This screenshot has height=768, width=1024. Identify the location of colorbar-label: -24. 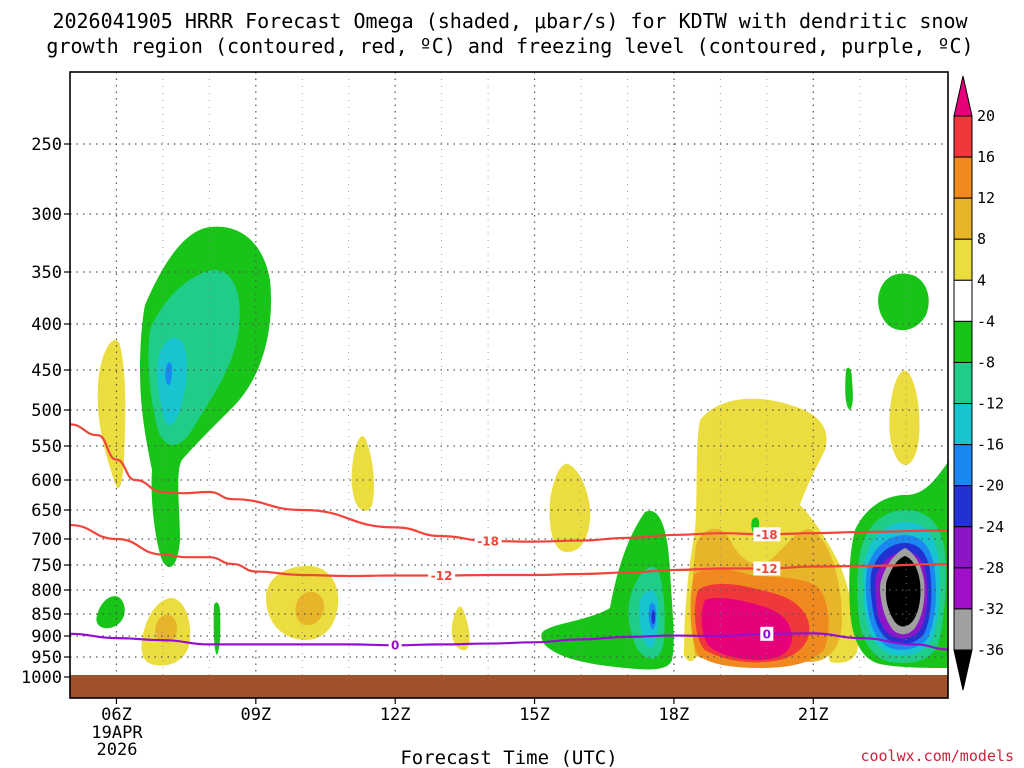
(990, 527).